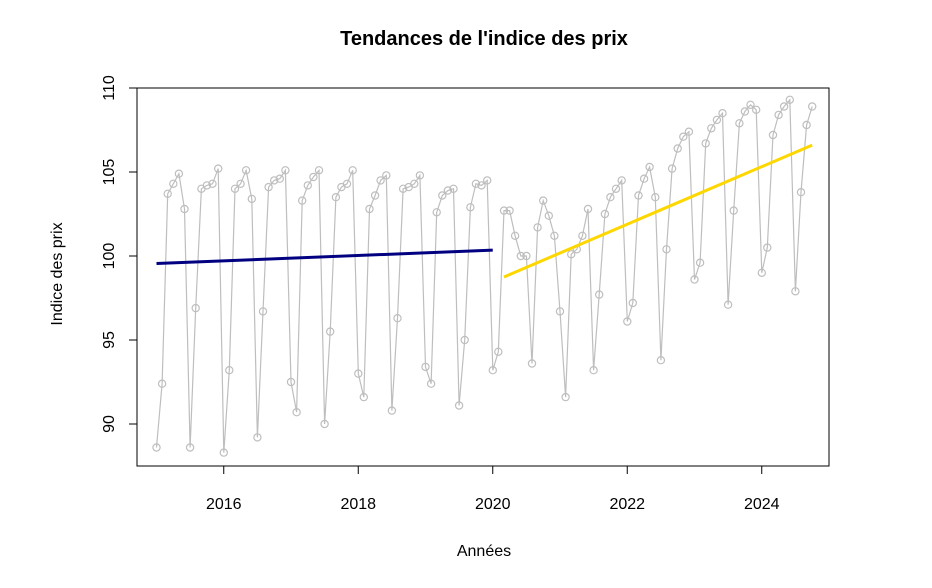 The image size is (932, 588). Describe the element at coordinates (224, 504) in the screenshot. I see `x-tick-label: 2016` at that location.